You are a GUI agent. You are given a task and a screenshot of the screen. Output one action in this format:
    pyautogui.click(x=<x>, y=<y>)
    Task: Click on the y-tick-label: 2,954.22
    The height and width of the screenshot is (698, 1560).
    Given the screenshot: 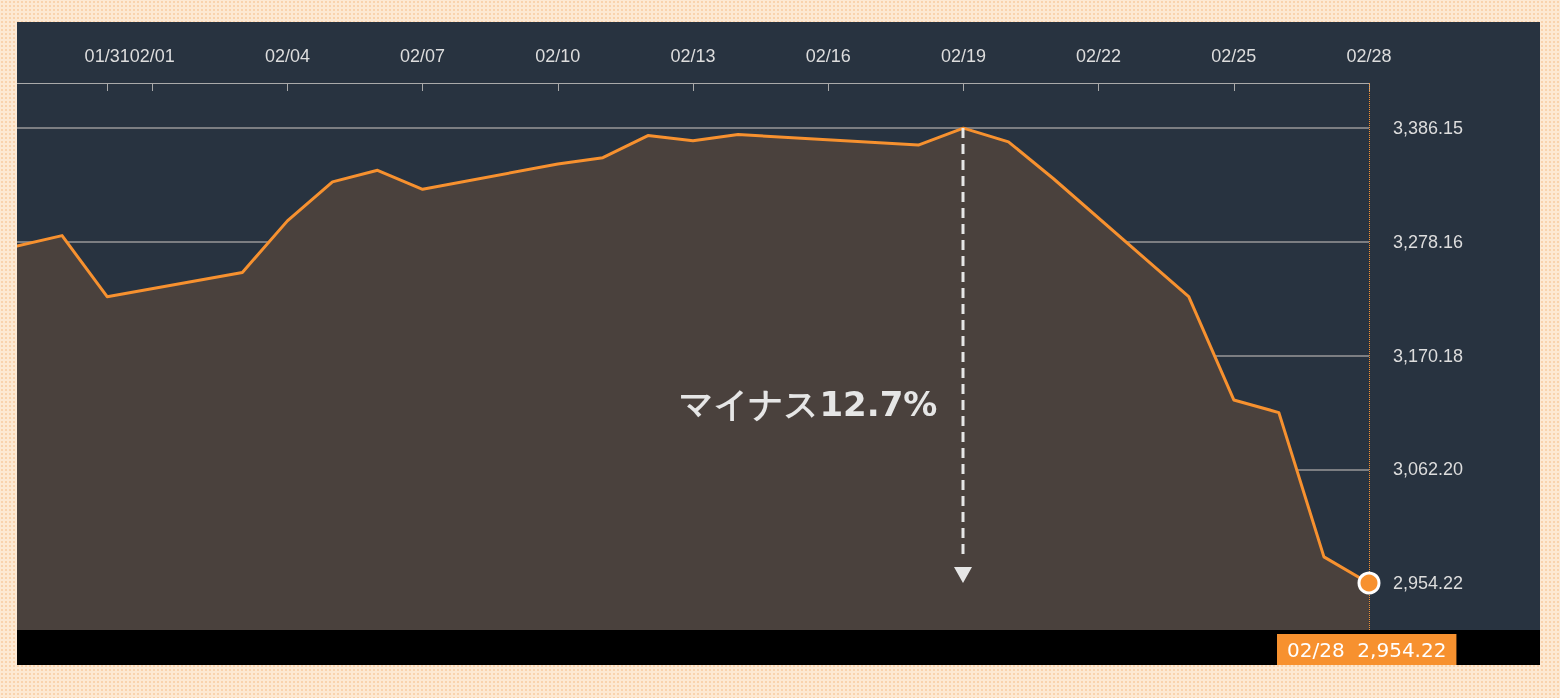 What is the action you would take?
    pyautogui.click(x=1428, y=583)
    